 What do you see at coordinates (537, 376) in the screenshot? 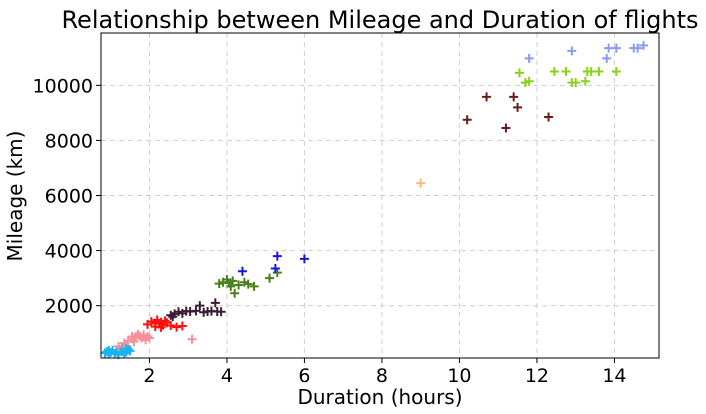
I see `x-tick-label: 12` at bounding box center [537, 376].